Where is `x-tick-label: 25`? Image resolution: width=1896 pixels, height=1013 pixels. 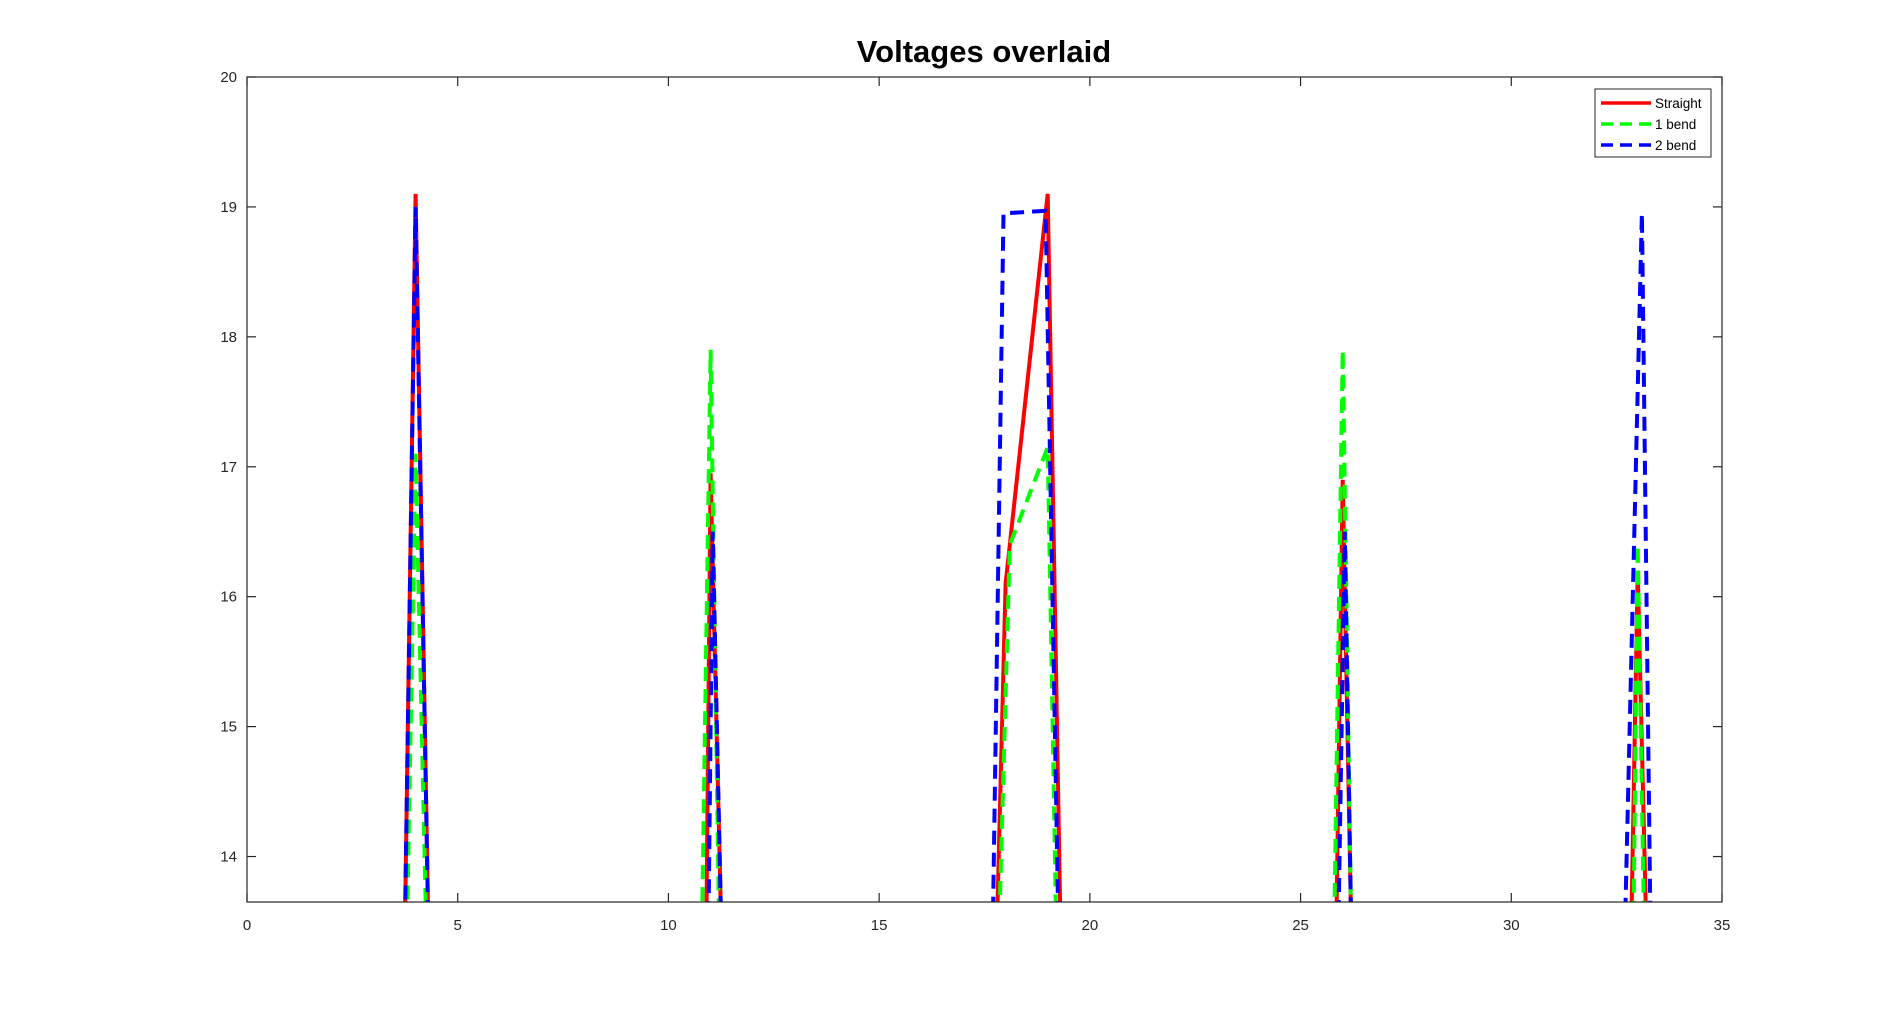 x-tick-label: 25 is located at coordinates (1300, 925).